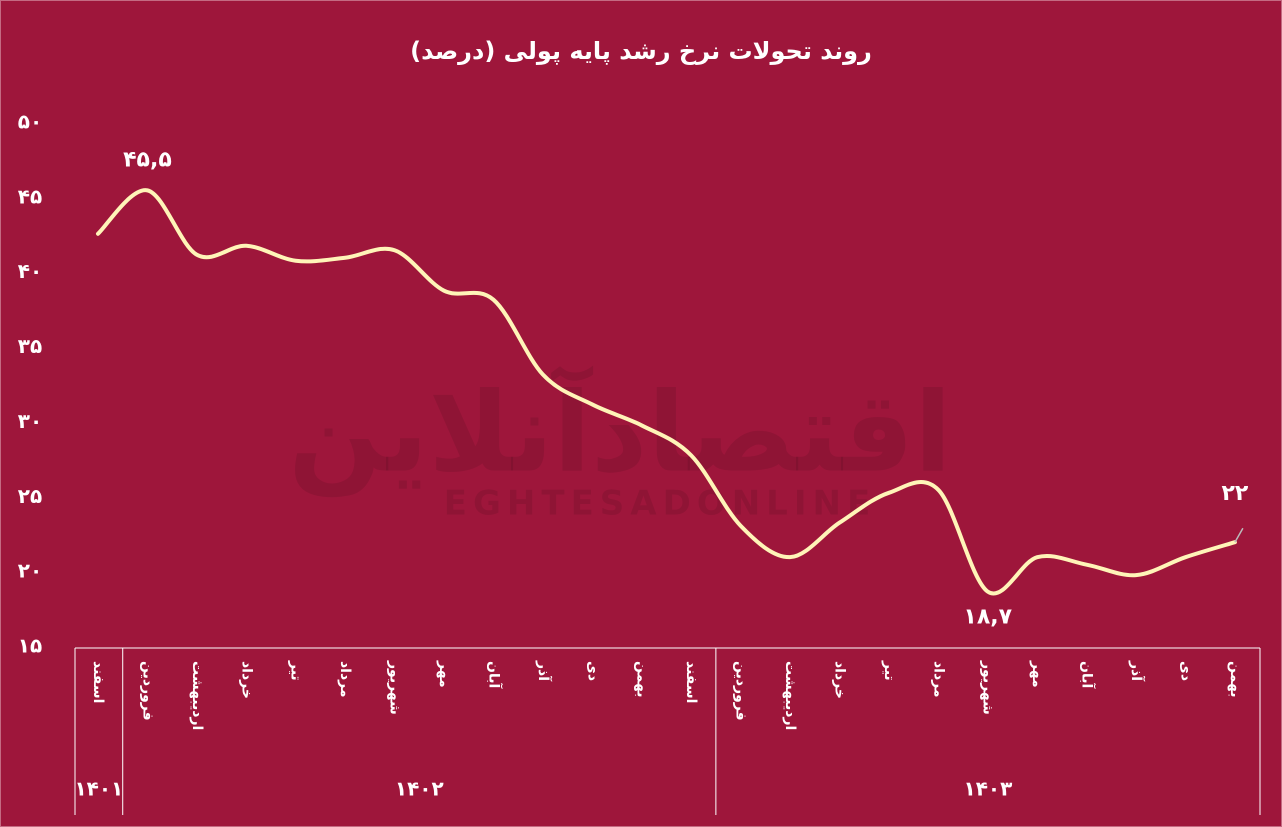  I want to click on watermark: EGHTESADONLINE, so click(660, 504).